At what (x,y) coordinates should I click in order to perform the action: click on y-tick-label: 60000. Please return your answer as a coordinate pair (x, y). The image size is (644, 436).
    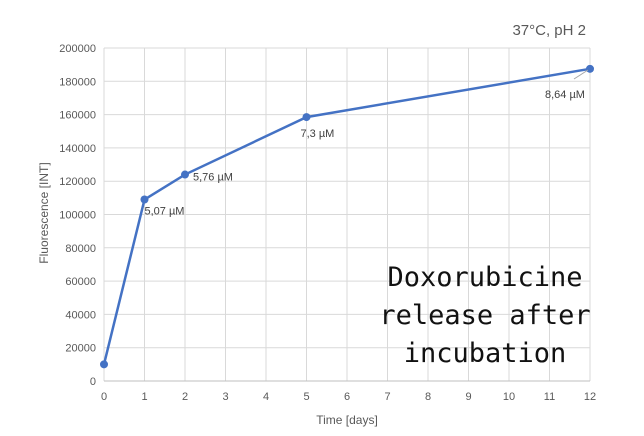
    Looking at the image, I should click on (80, 282).